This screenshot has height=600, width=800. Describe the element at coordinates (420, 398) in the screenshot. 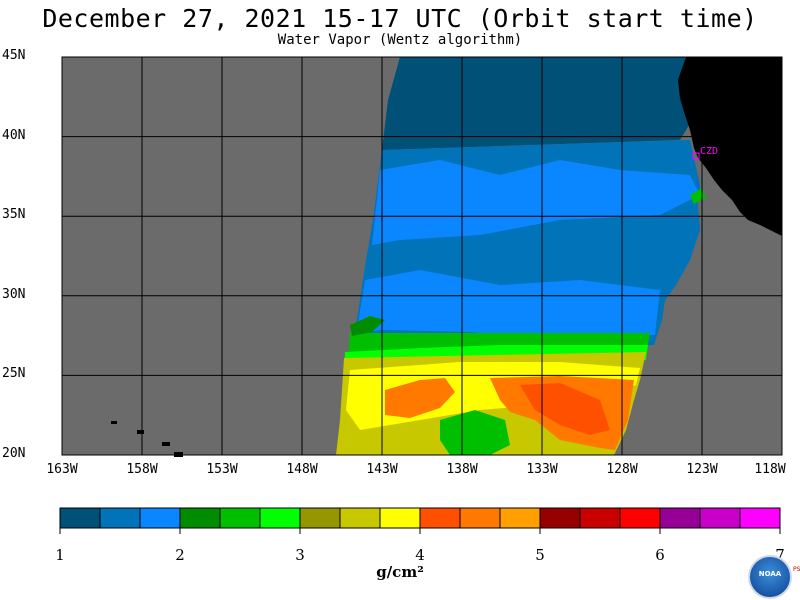

I see `swath-band-orange-w` at that location.